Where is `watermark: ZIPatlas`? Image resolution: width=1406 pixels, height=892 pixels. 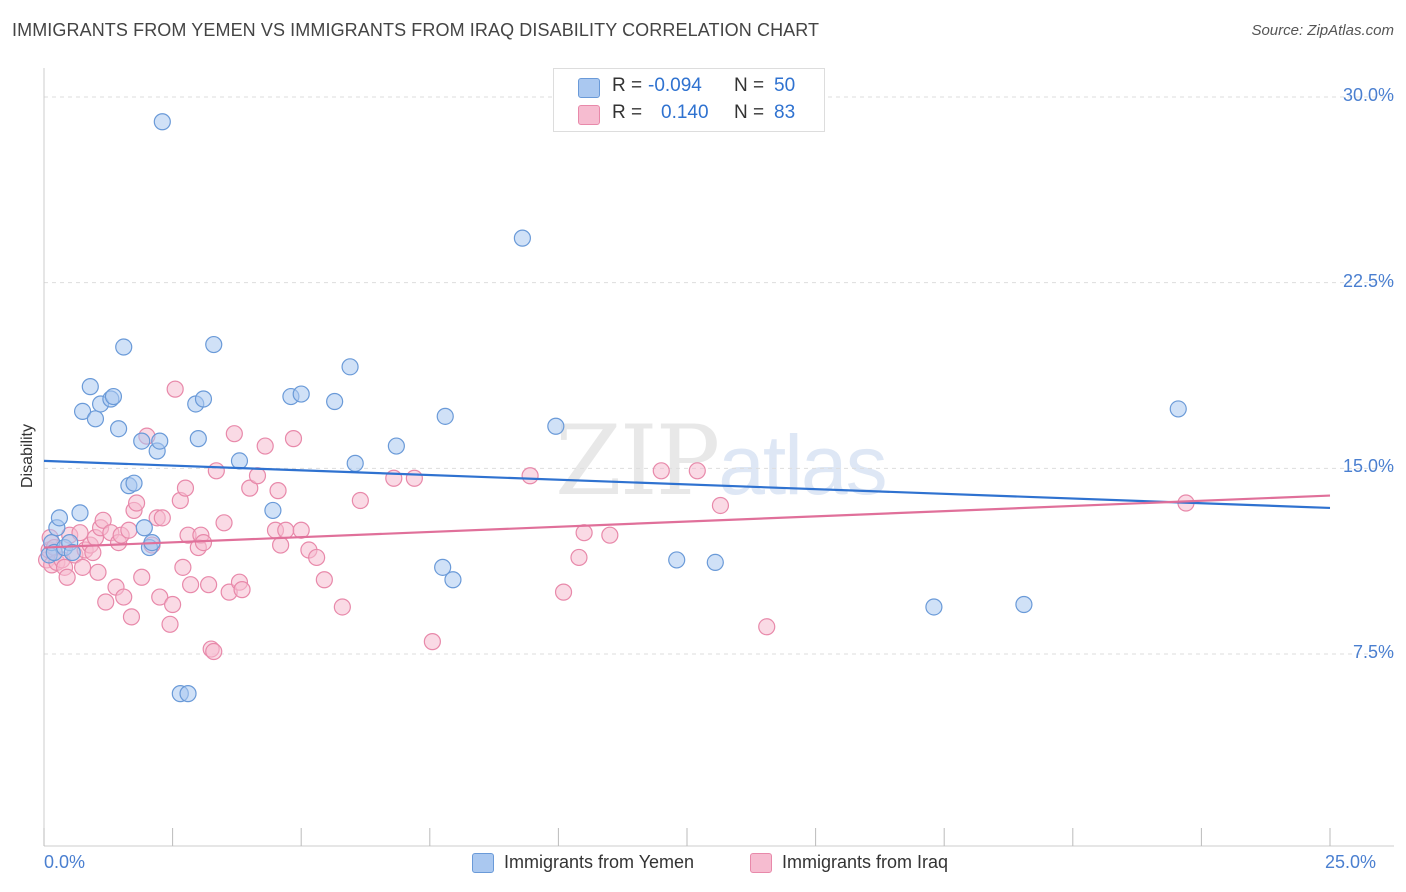 watermark: ZIPatlas is located at coordinates (721, 461).